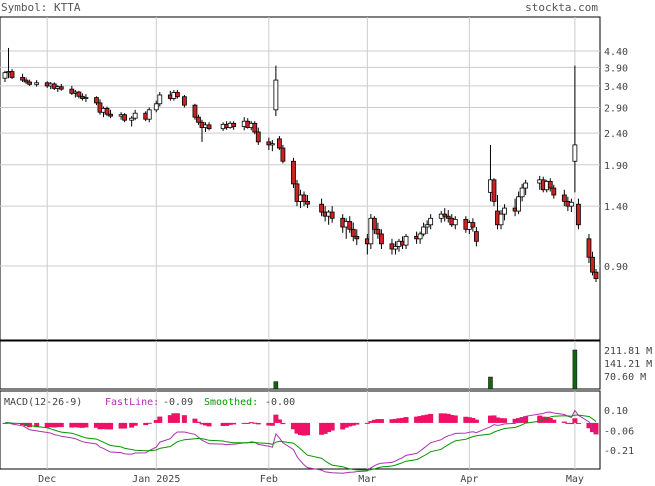 This screenshot has height=486, width=655. What do you see at coordinates (616, 267) in the screenshot?
I see `price-tick-label: 0.90` at bounding box center [616, 267].